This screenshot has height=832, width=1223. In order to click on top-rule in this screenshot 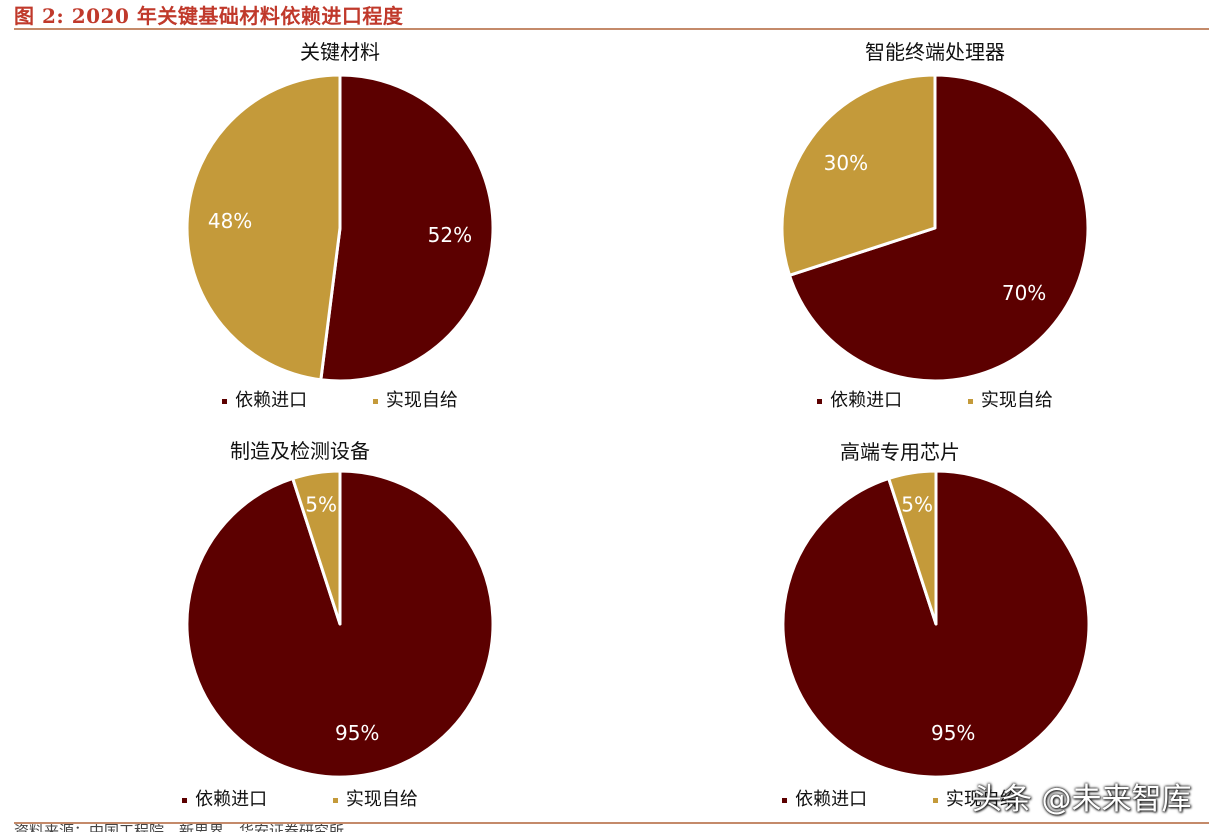, I will do `click(611, 29)`.